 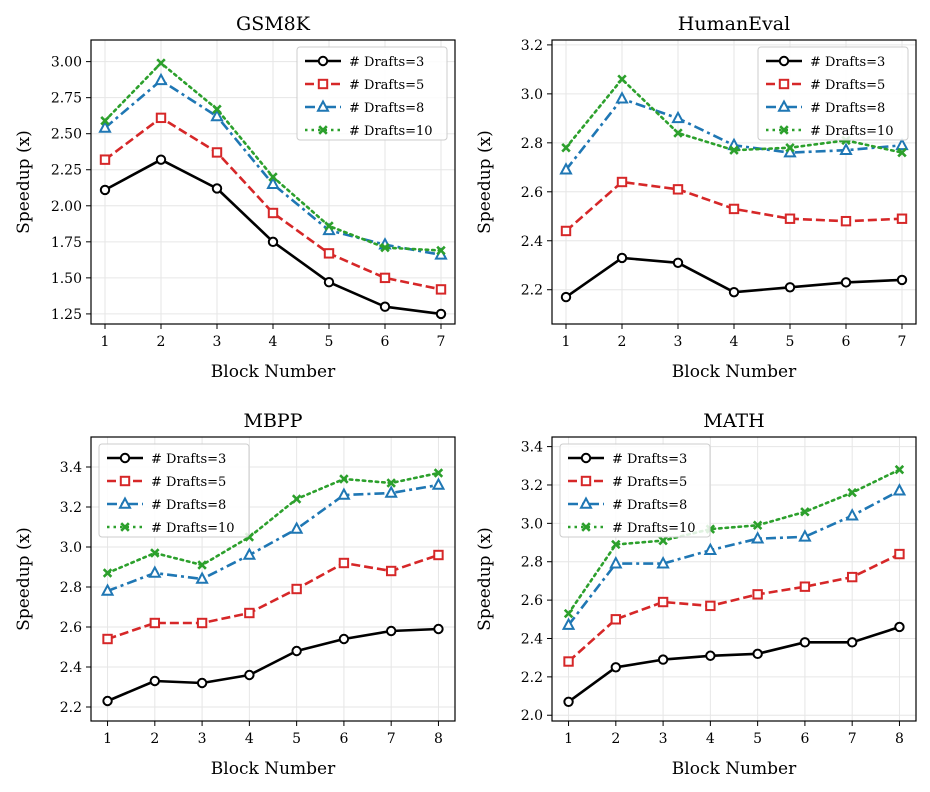 I want to click on legend-entry: # Drafts=8, so click(x=386, y=108).